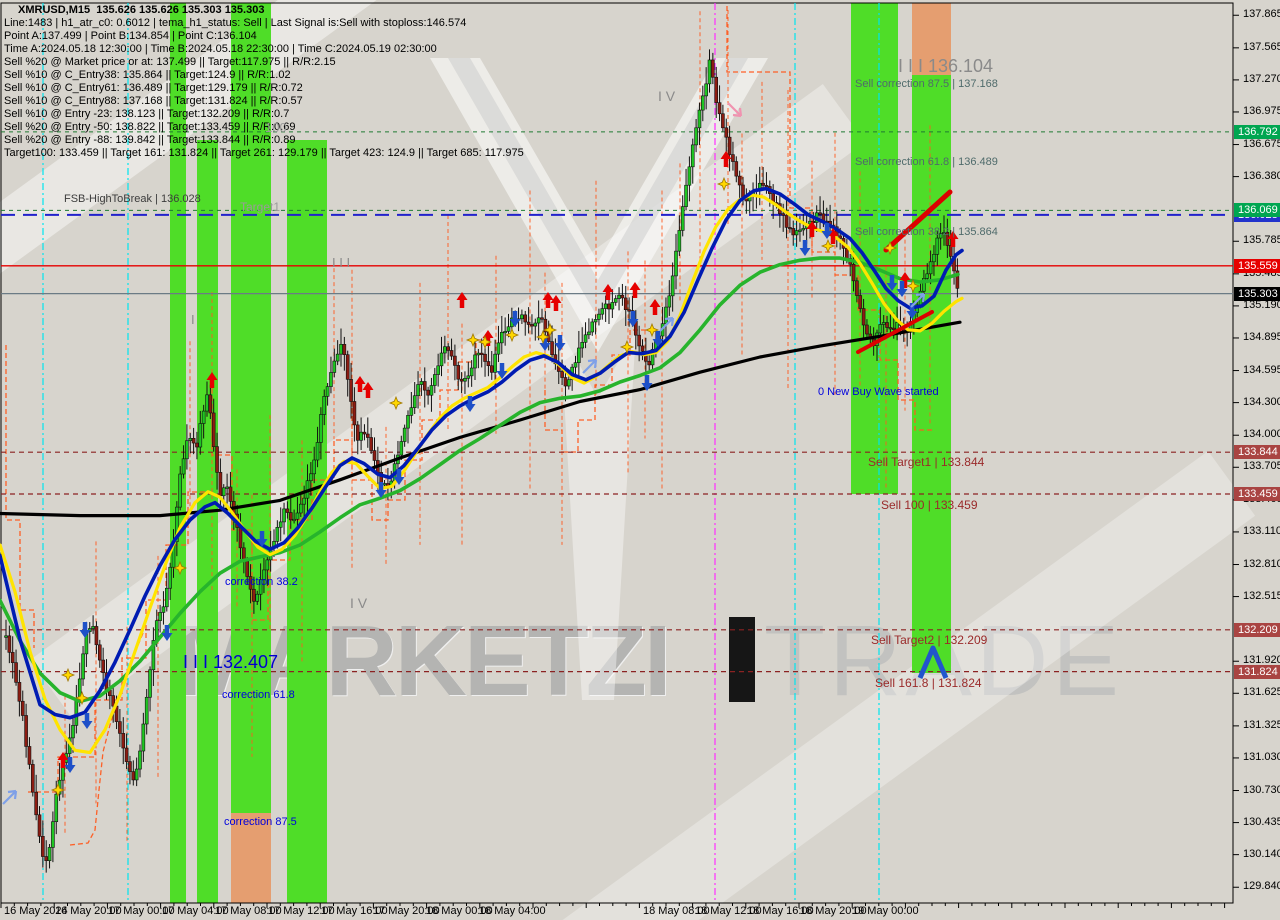  Describe the element at coordinates (929, 640) in the screenshot. I see `sell-target2-label: Sell Target2 | 132.209` at that location.